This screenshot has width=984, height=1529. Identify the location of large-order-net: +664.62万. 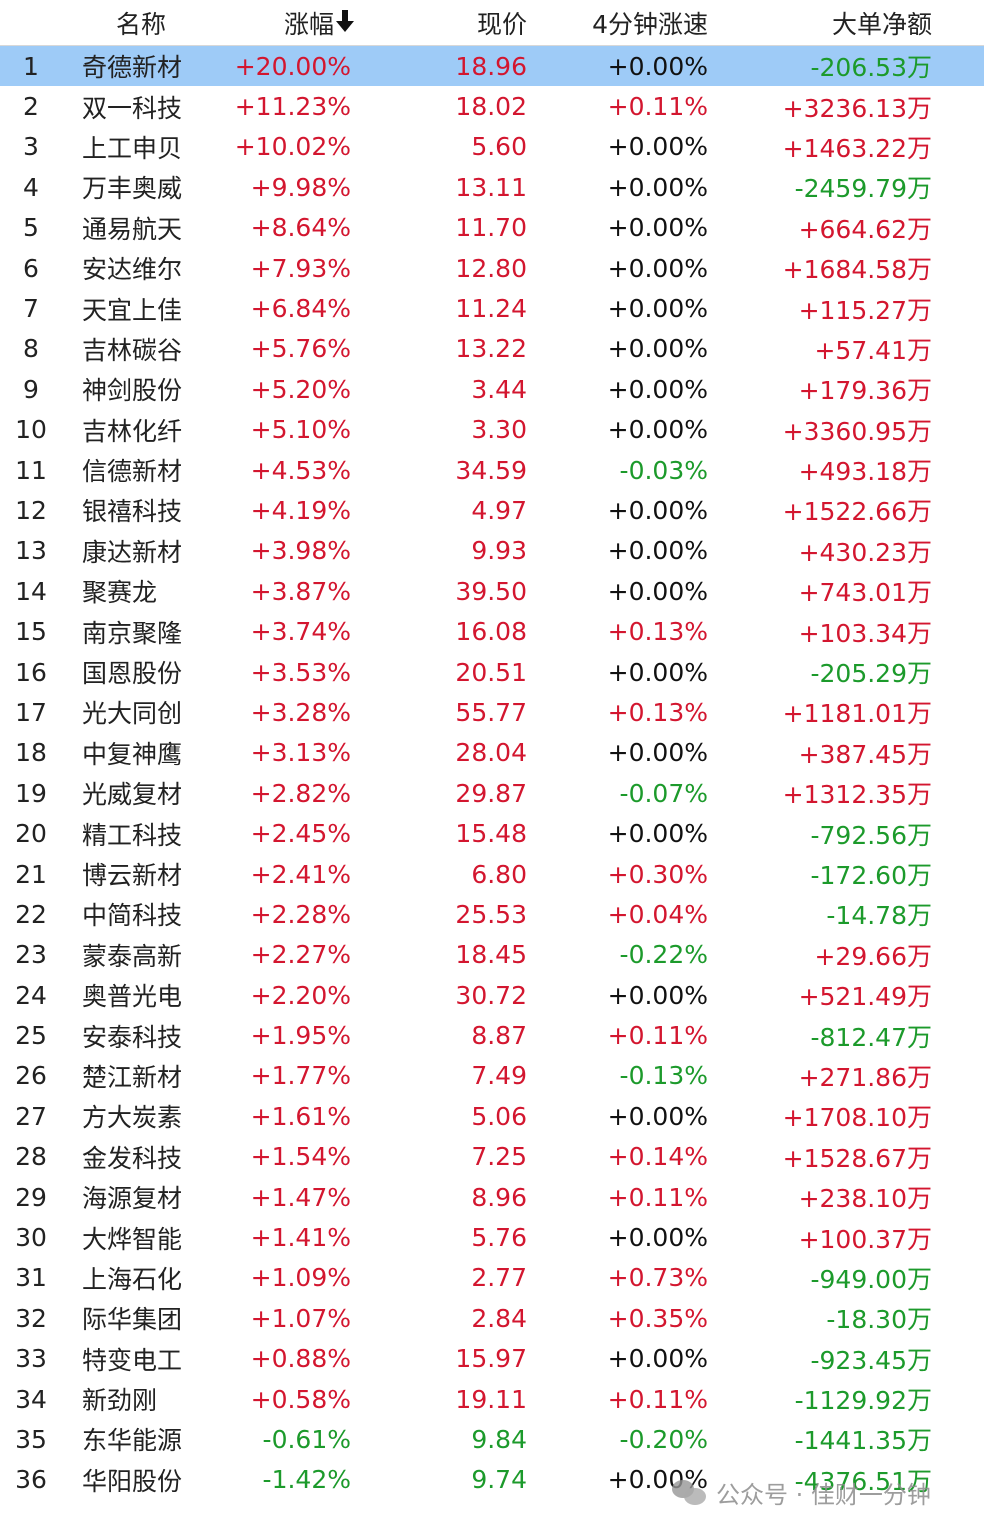
(865, 229).